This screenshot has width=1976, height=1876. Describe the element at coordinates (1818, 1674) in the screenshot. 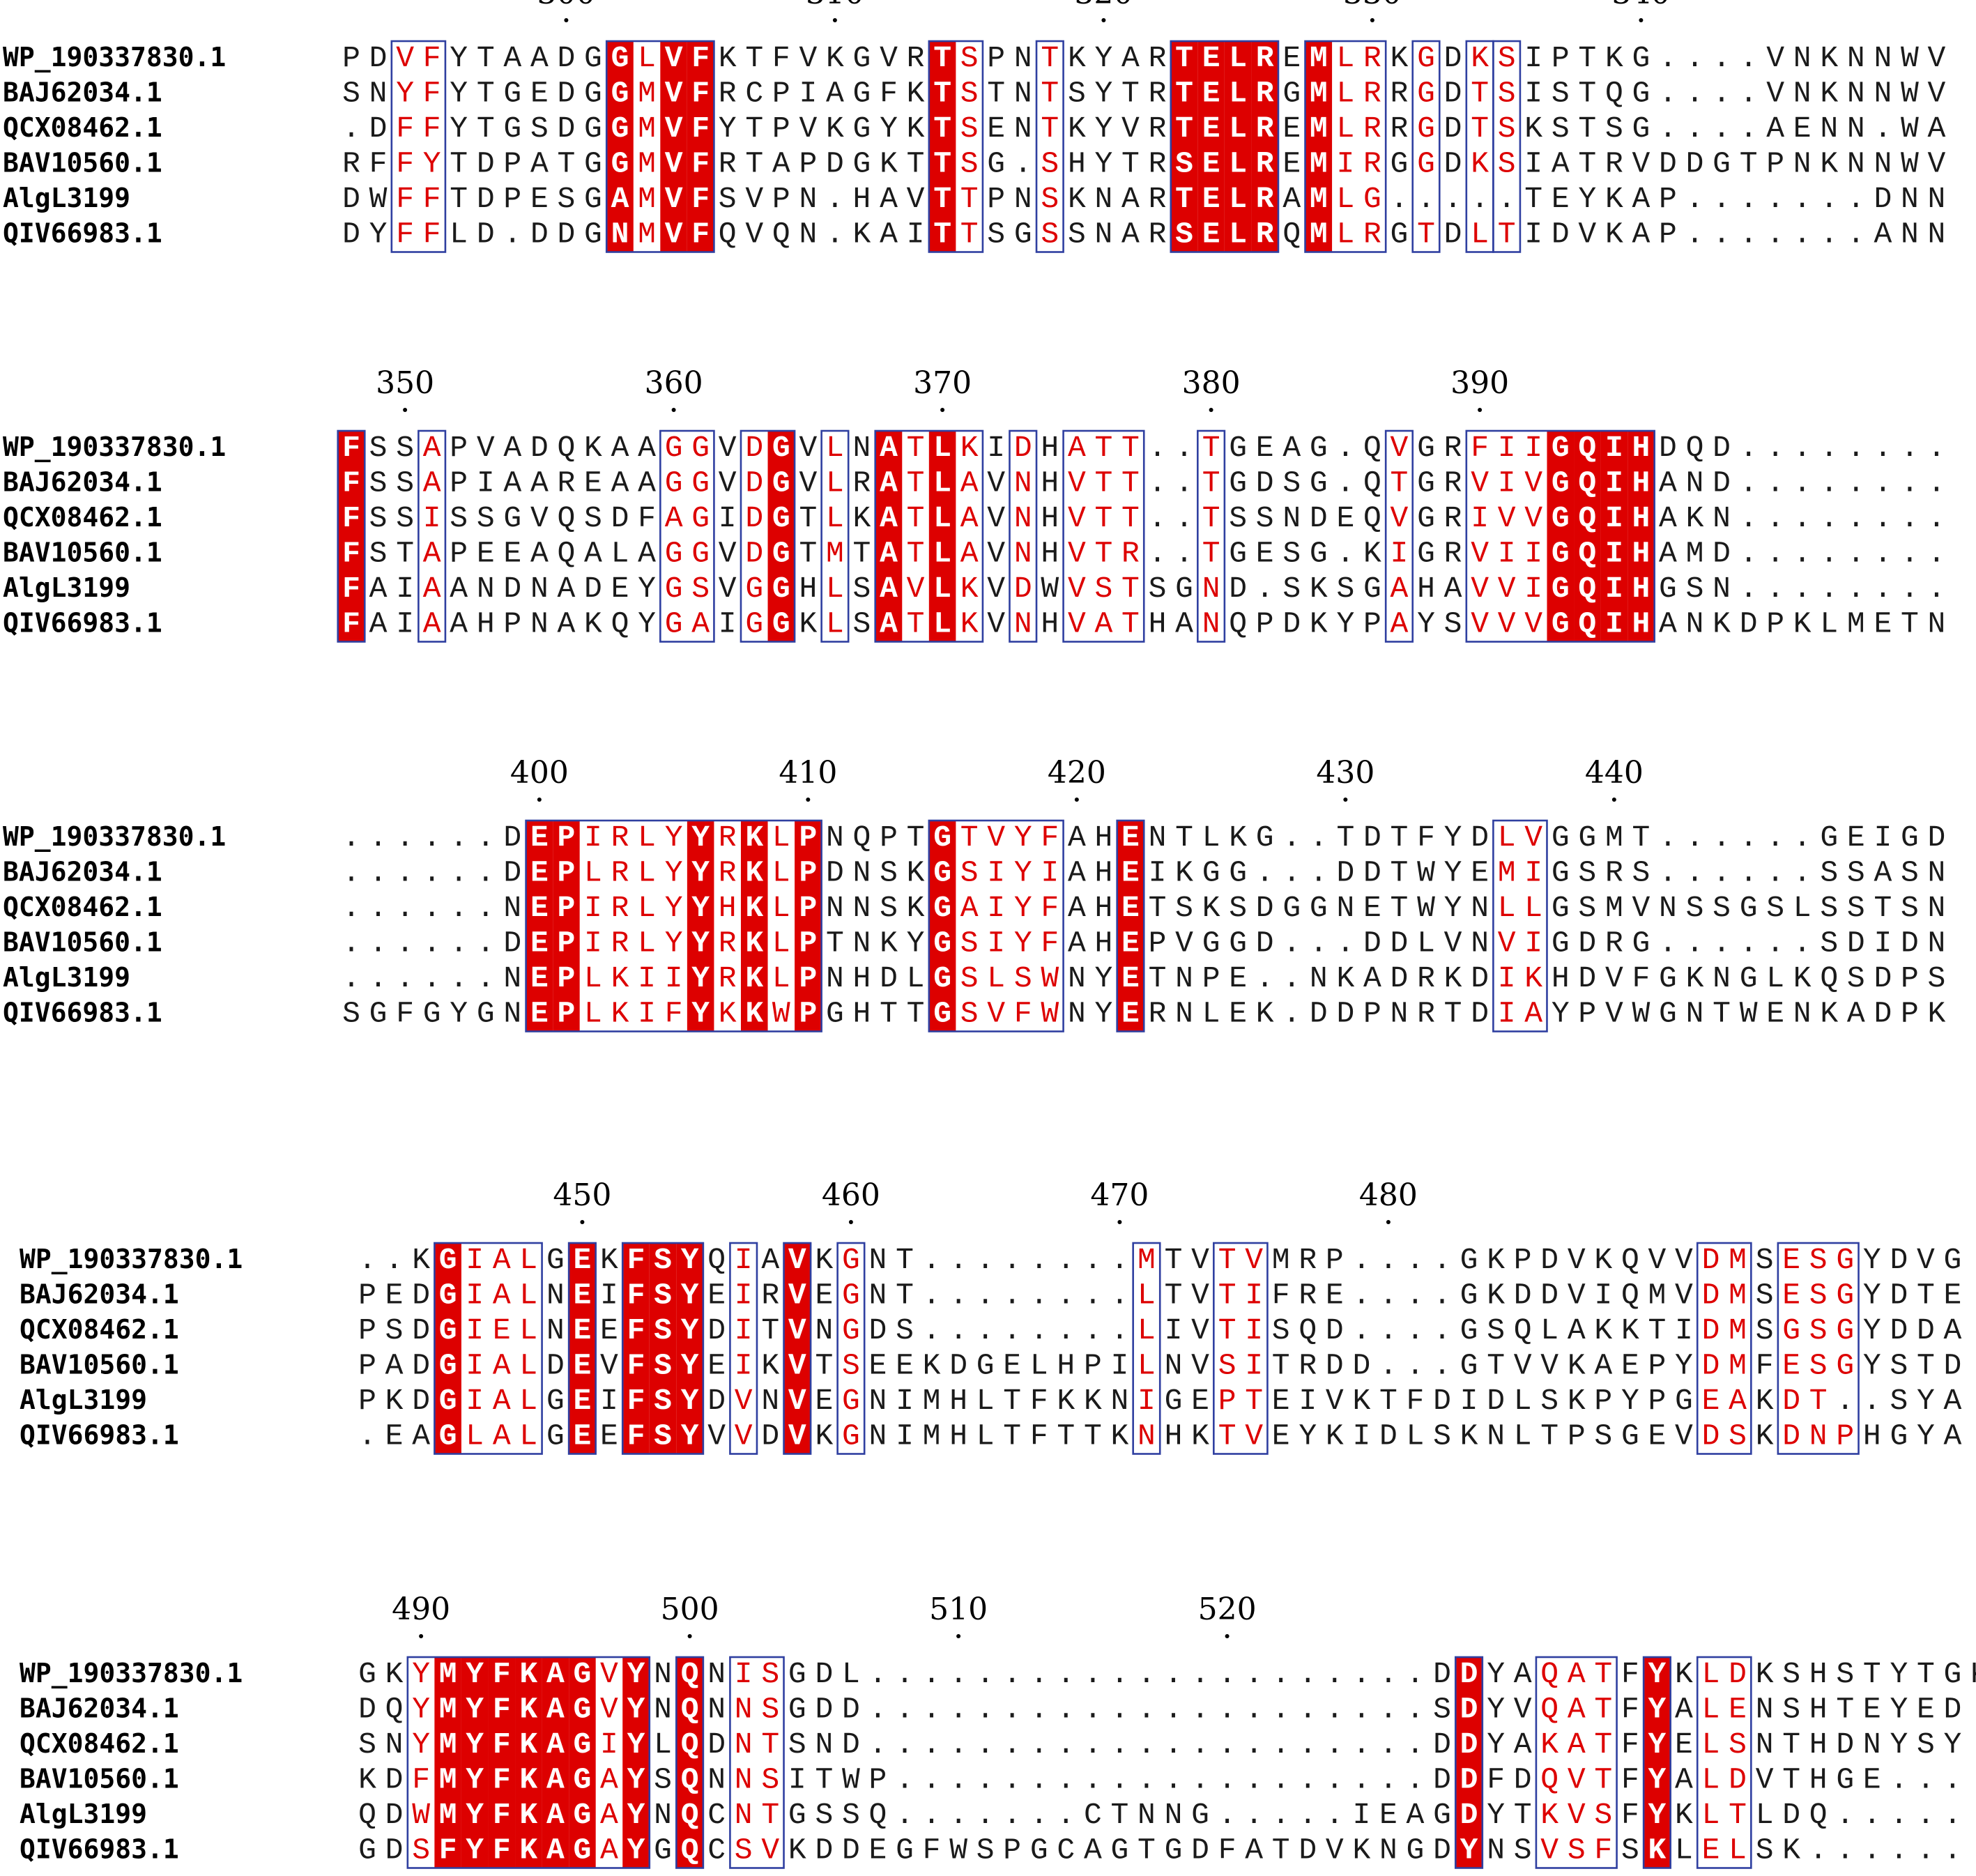

I see `residue: H` at that location.